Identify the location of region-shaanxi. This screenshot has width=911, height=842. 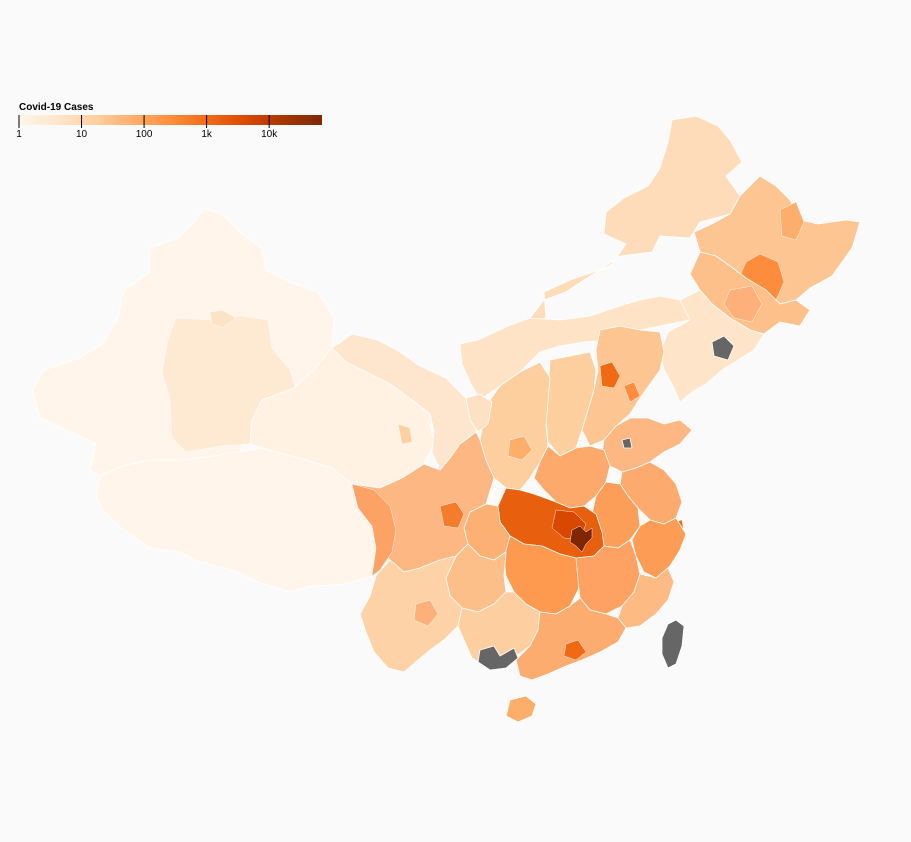
(515, 426).